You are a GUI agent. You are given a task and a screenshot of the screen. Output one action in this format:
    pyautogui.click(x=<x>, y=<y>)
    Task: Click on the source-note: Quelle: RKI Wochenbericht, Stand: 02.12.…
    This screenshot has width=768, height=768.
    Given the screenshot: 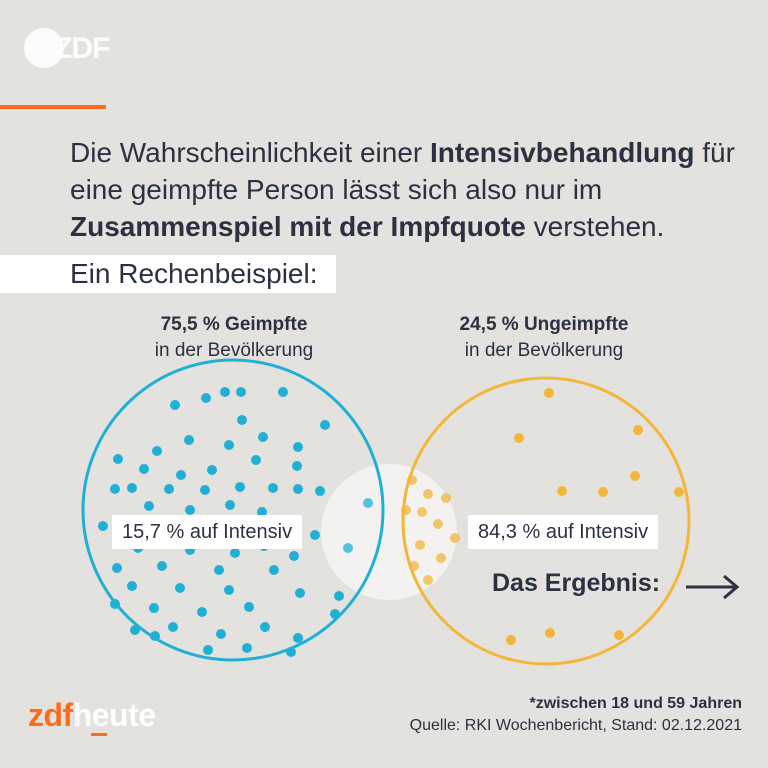 What is the action you would take?
    pyautogui.click(x=575, y=725)
    